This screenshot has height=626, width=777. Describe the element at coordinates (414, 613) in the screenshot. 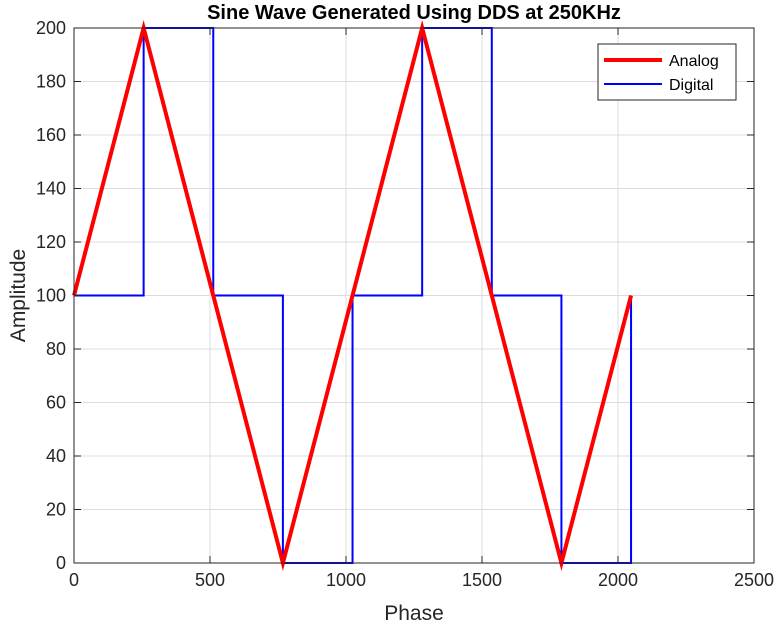

I see `x-axis-label: Phase` at that location.